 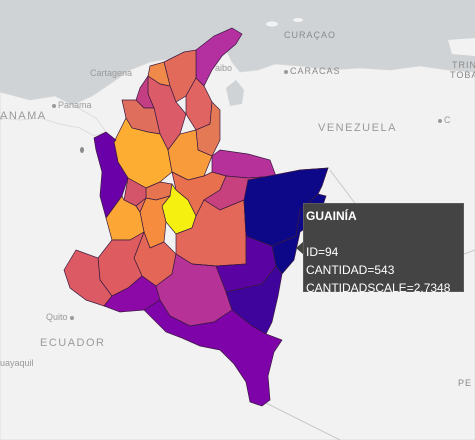 I want to click on dept-guainia-east, so click(x=286, y=207).